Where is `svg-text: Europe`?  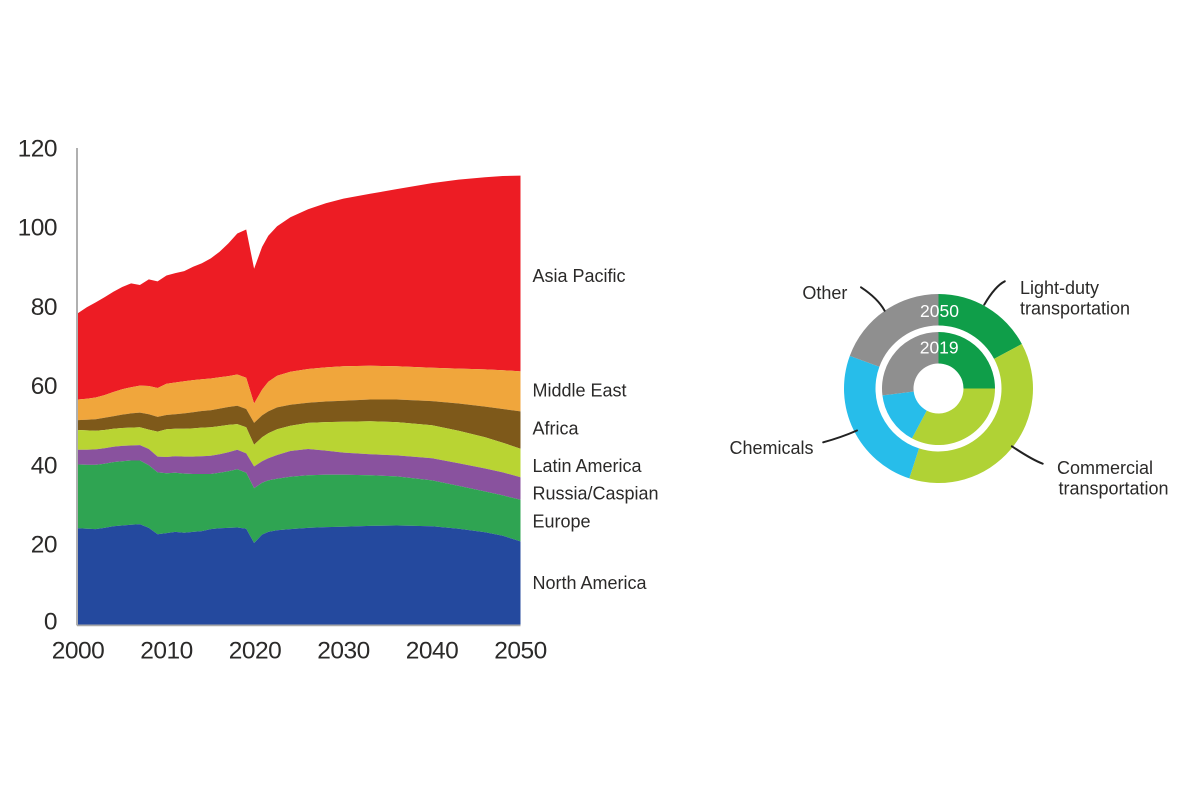 svg-text: Europe is located at coordinates (562, 521).